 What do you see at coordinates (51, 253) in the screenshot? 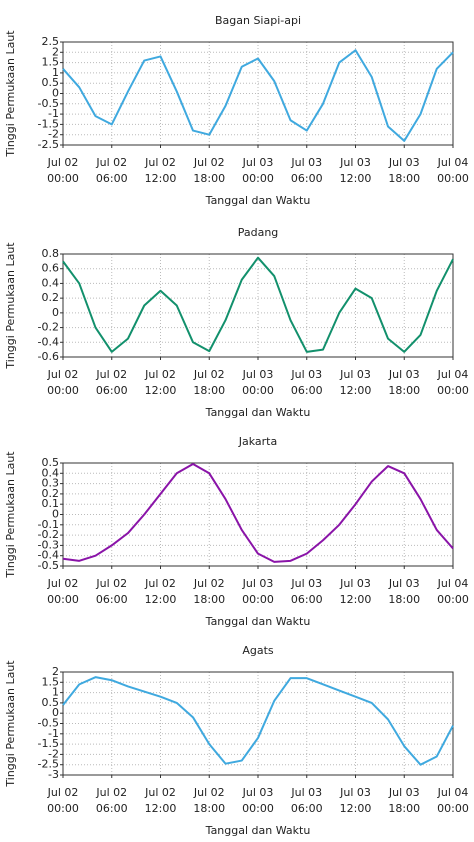
I see `y-tick-label: 0.8` at bounding box center [51, 253].